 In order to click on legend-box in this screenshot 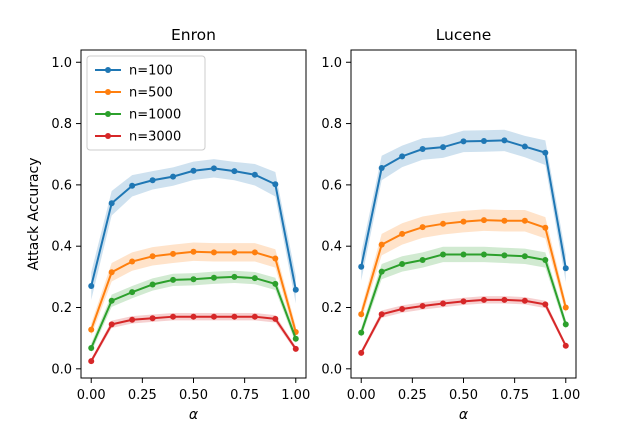, I will do `click(146, 103)`.